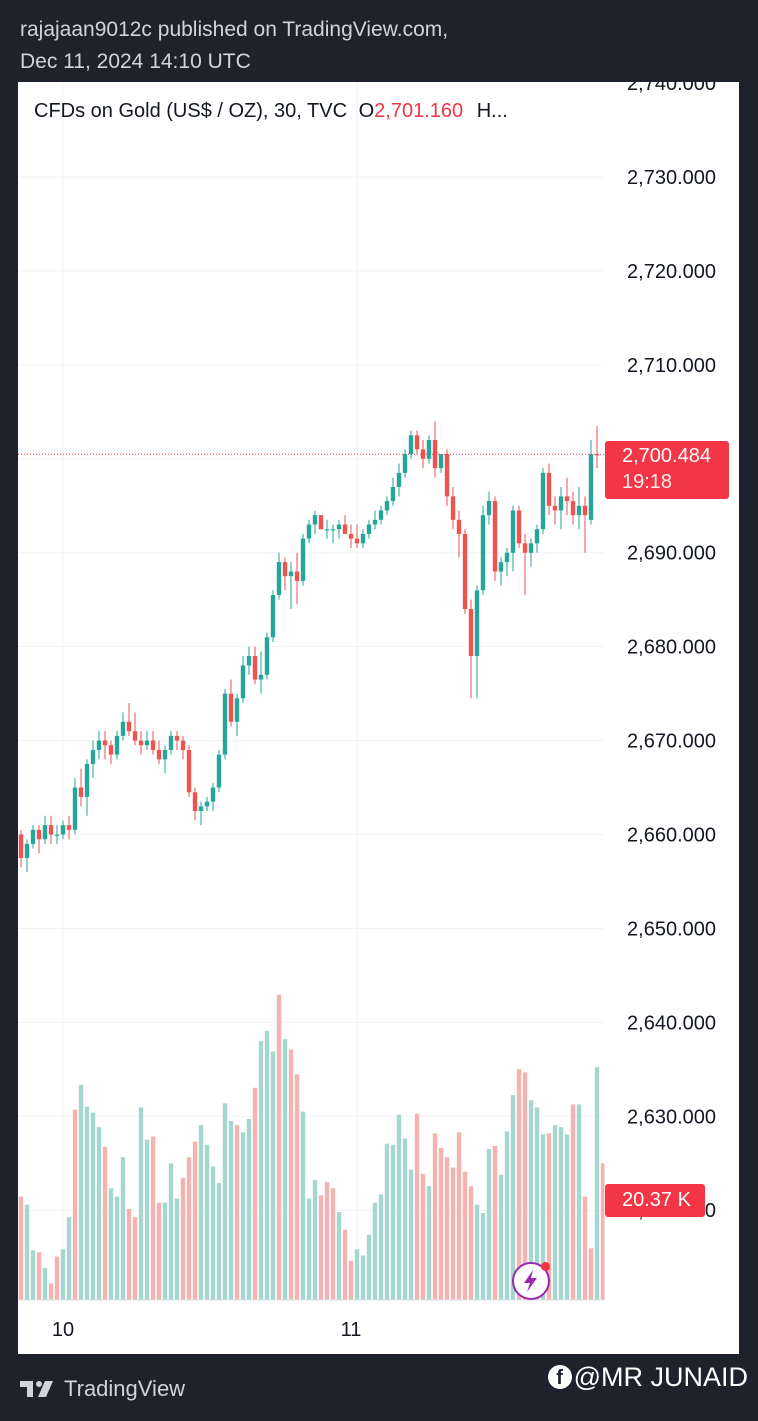 The image size is (758, 1421). I want to click on y-tick-label: 2,720.000, so click(671, 272).